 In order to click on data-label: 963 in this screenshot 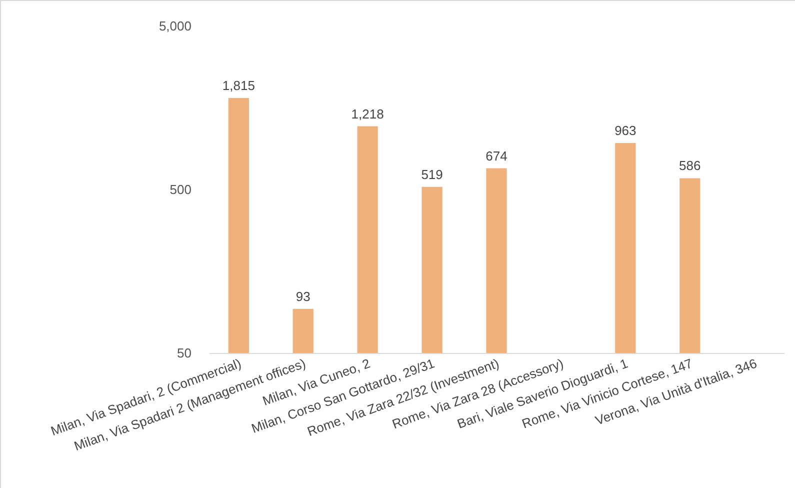, I will do `click(625, 130)`.